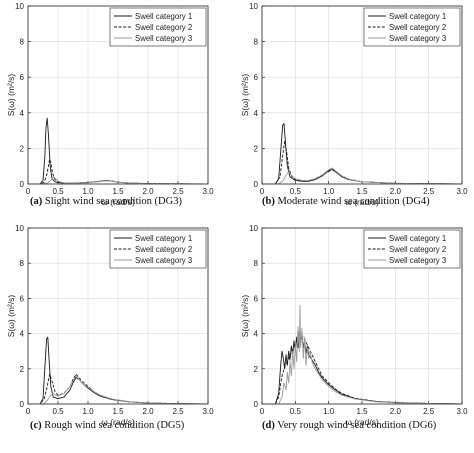  Describe the element at coordinates (268, 425) in the screenshot. I see `caption-d-label: (d)` at that location.